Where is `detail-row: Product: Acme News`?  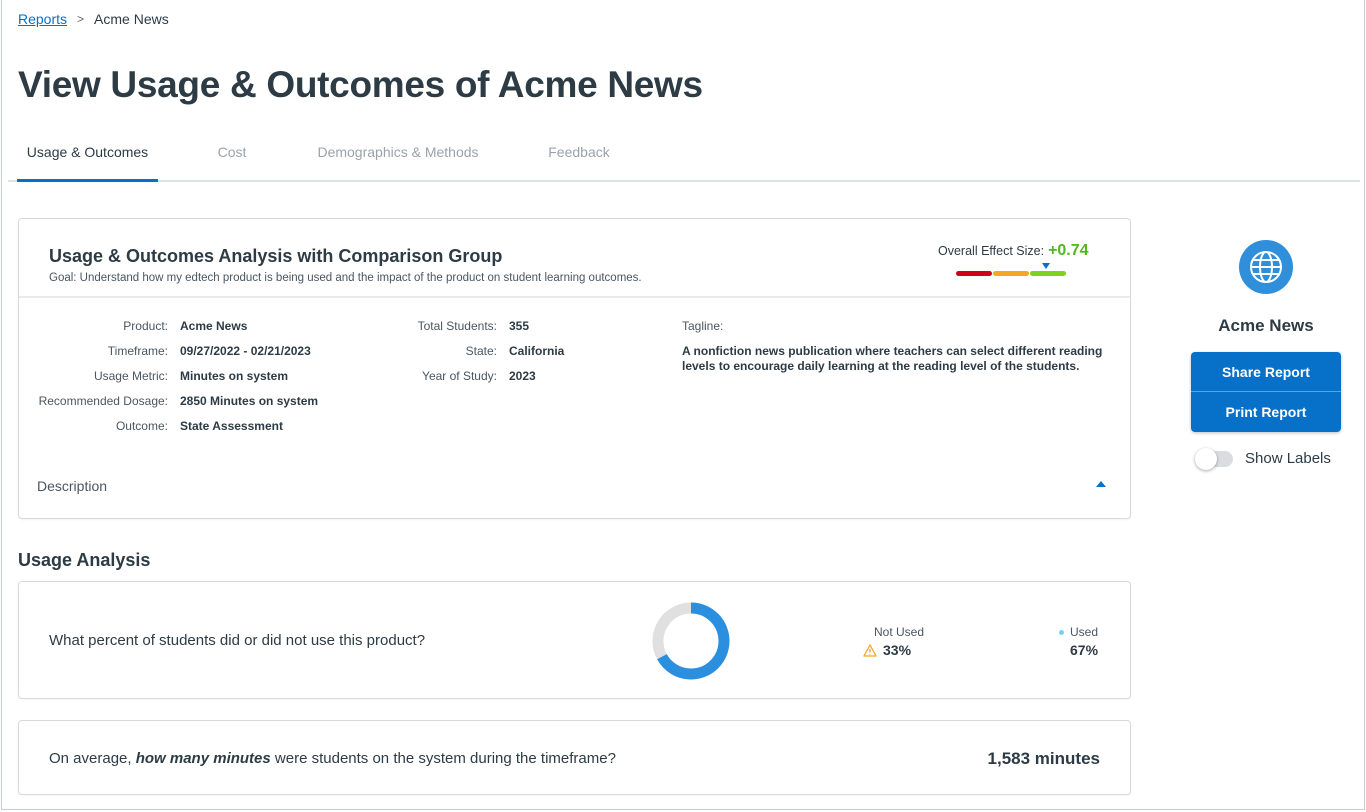
detail-row: Product: Acme News is located at coordinates (168, 326).